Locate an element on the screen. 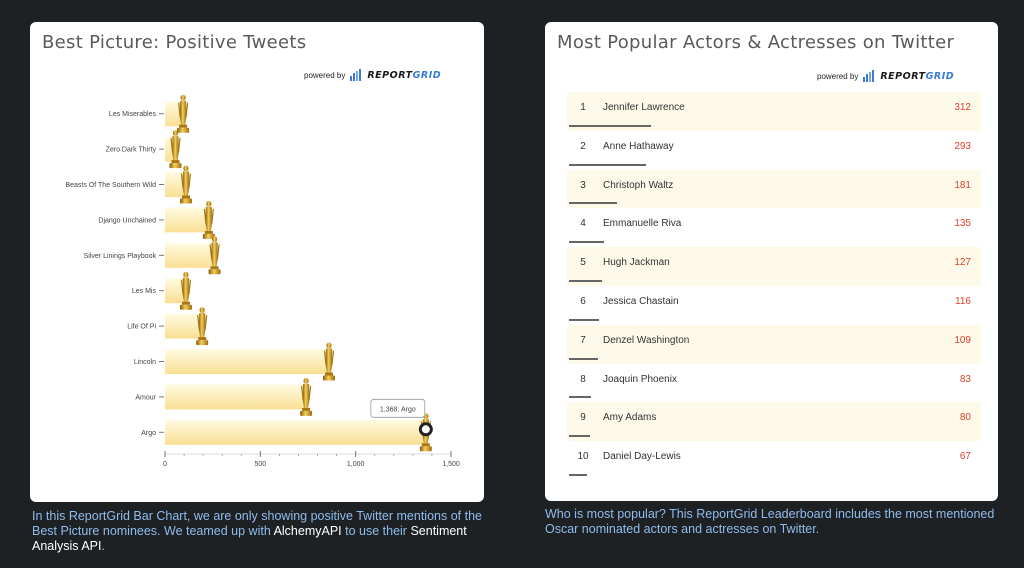 The width and height of the screenshot is (1024, 568). leaderboard-row: 4 Emmanuelle Riva 135 is located at coordinates (774, 228).